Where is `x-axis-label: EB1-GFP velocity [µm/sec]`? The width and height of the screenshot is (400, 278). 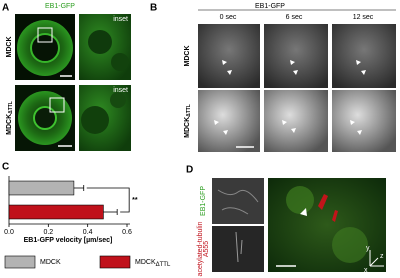 x-axis-label: EB1-GFP velocity [µm/sec] is located at coordinates (68, 240).